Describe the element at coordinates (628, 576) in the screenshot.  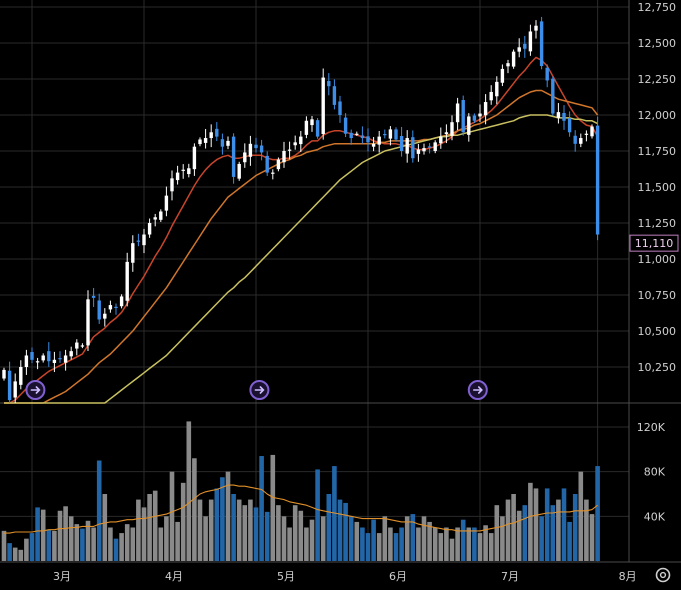
I see `month-label: 8月` at that location.